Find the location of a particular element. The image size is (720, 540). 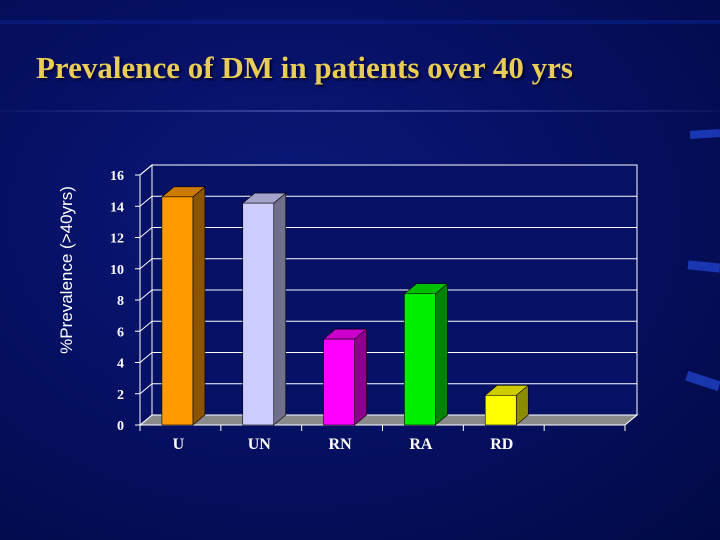

y-axis-label: %Prevalence (>40yrs) is located at coordinates (66, 270).